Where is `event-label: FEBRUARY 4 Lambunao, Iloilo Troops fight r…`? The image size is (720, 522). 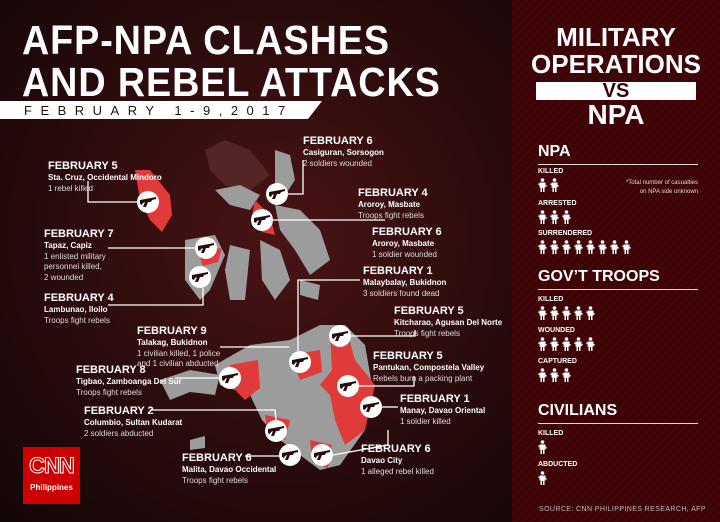 event-label: FEBRUARY 4 Lambunao, Iloilo Troops fight r… is located at coordinates (79, 309).